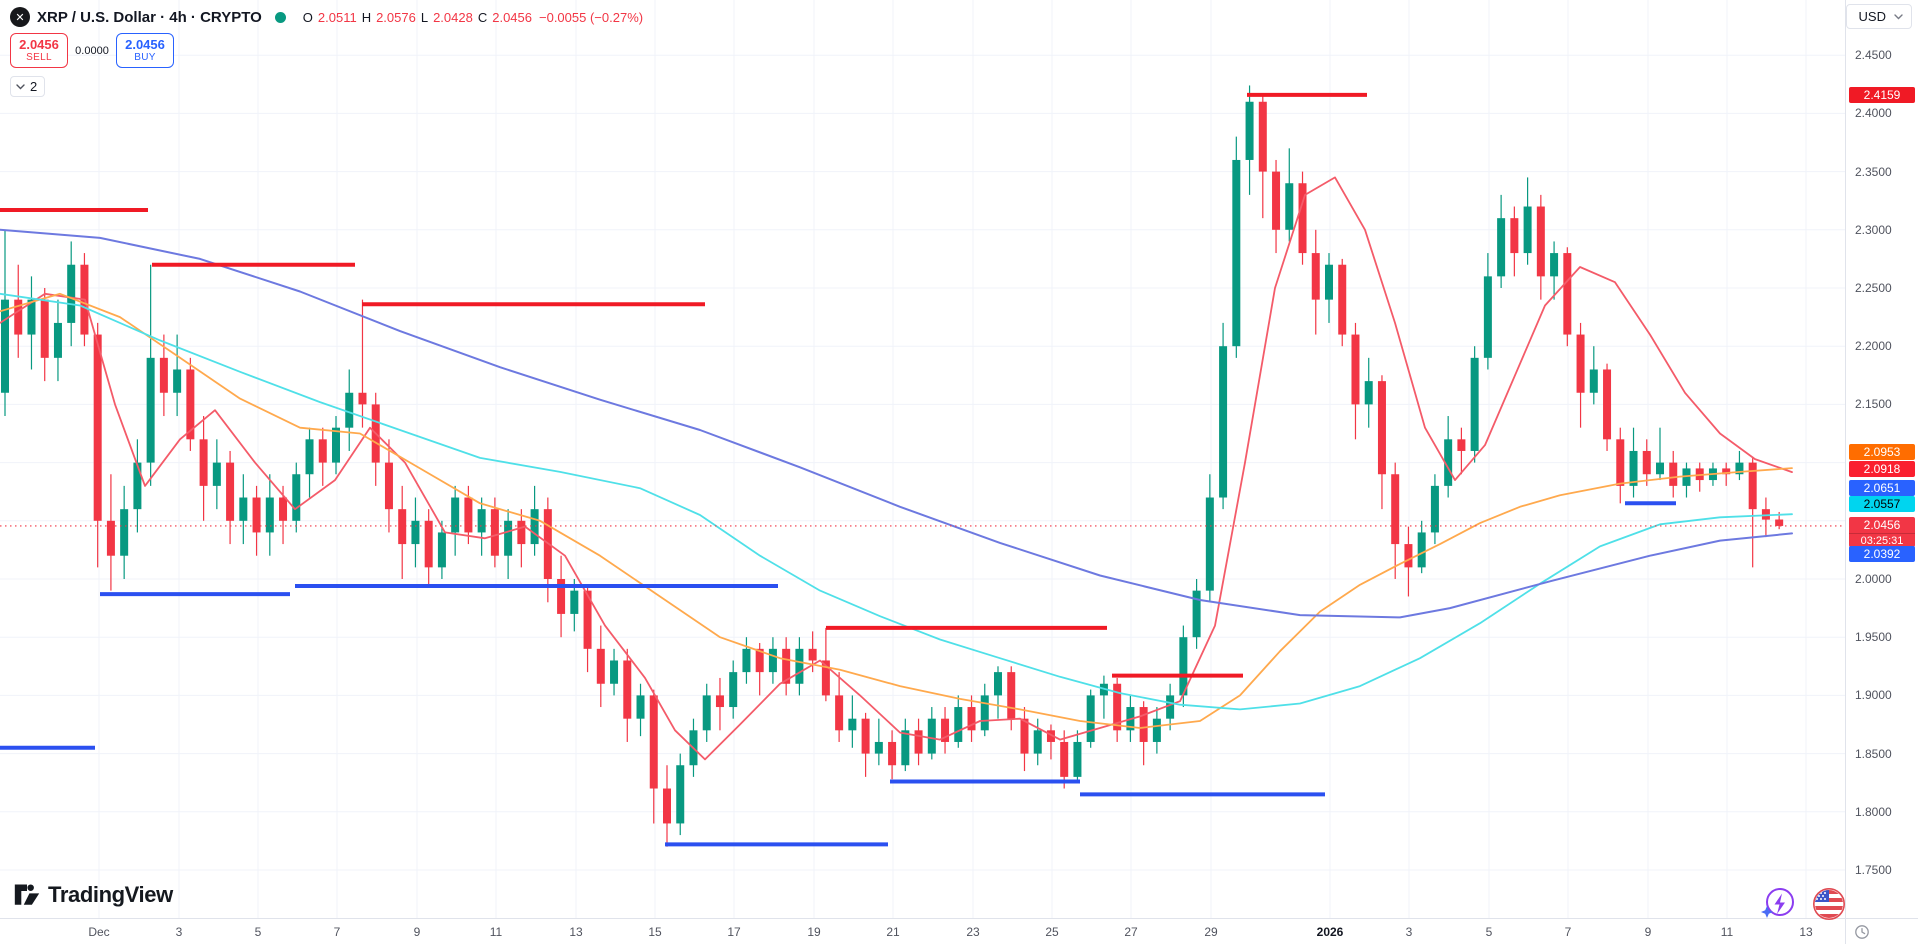 This screenshot has width=1918, height=944. Describe the element at coordinates (280, 17) in the screenshot. I see `market-status-dot` at that location.